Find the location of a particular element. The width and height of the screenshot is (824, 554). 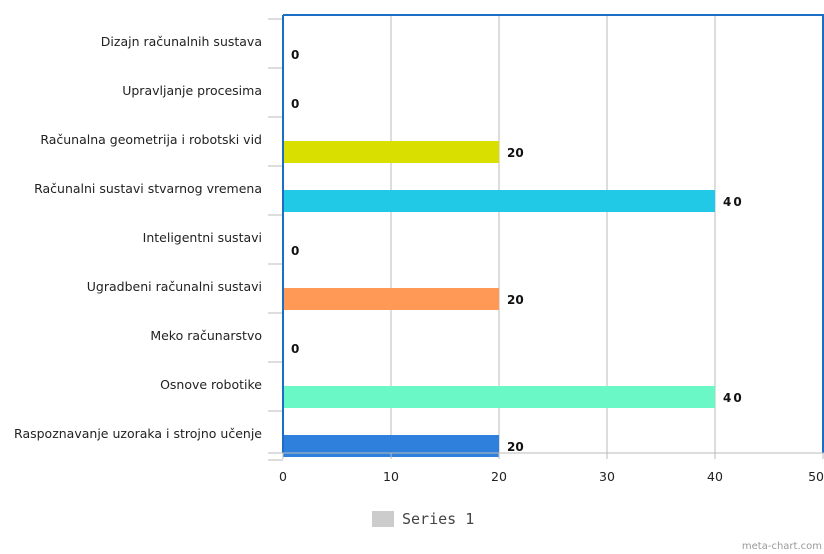

value-label-4: 0 is located at coordinates (295, 251).